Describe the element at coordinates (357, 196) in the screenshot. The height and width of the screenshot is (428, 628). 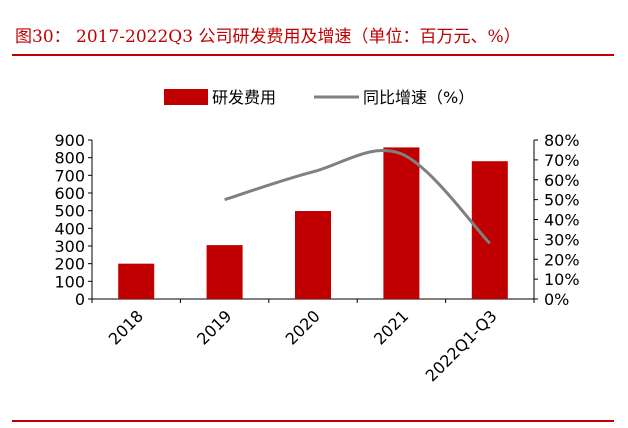
I see `growth-rate-line` at that location.